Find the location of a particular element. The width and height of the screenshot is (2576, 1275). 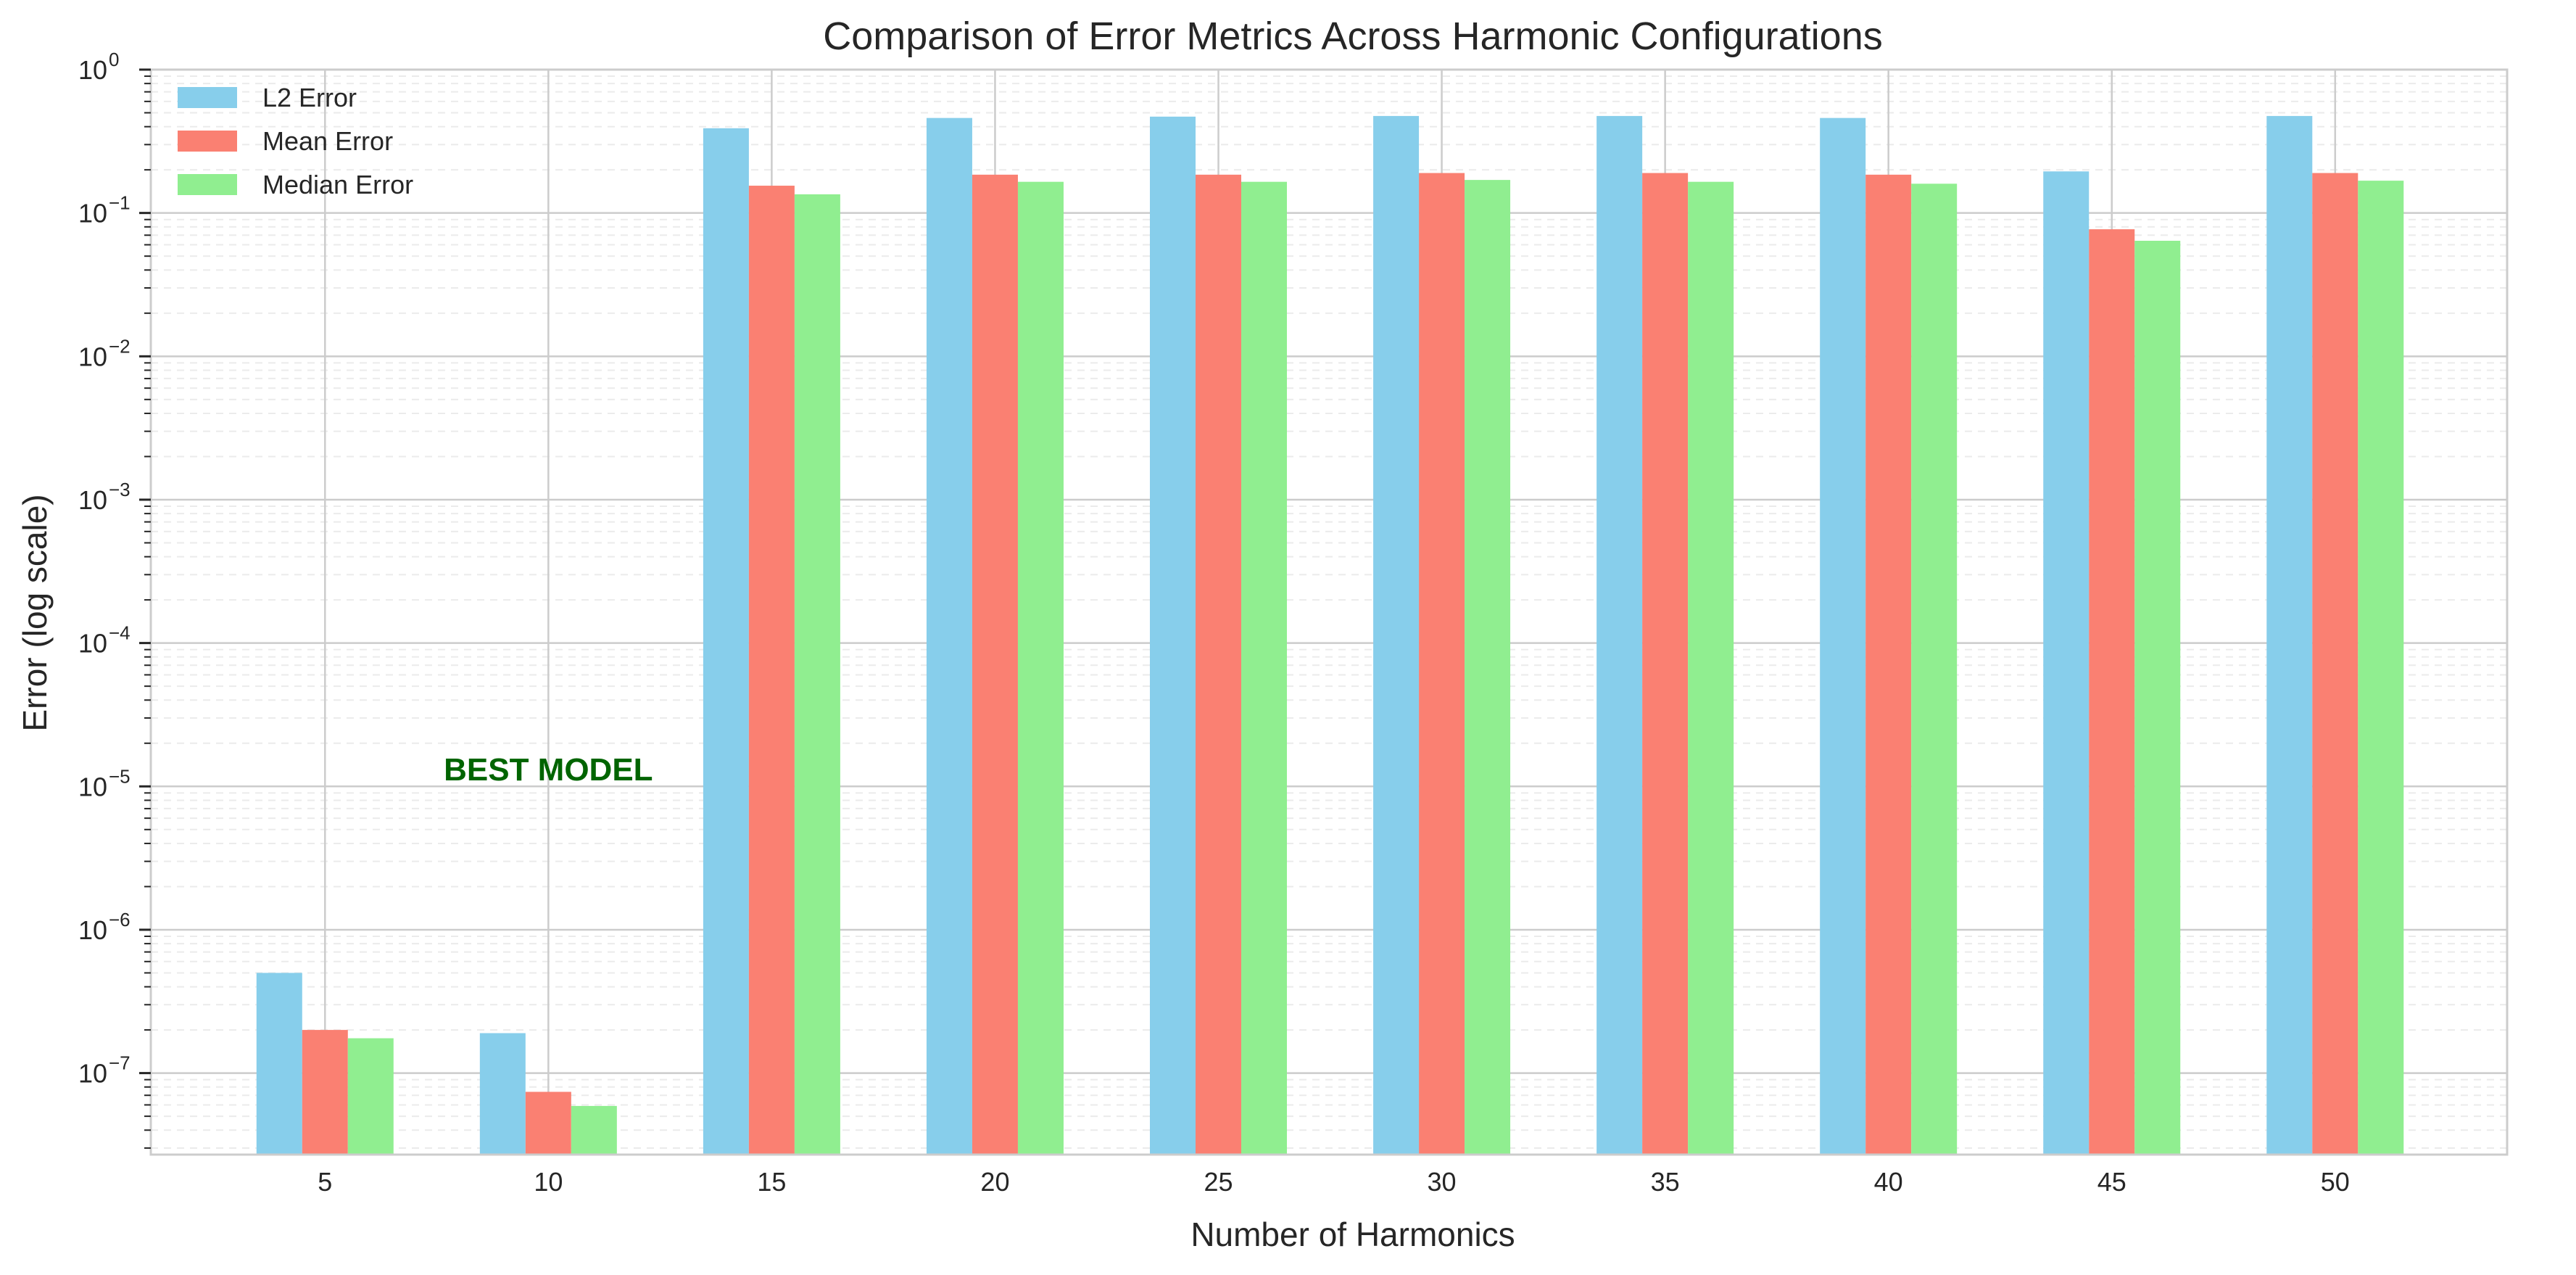

legend-entry: Median Error is located at coordinates (338, 184).